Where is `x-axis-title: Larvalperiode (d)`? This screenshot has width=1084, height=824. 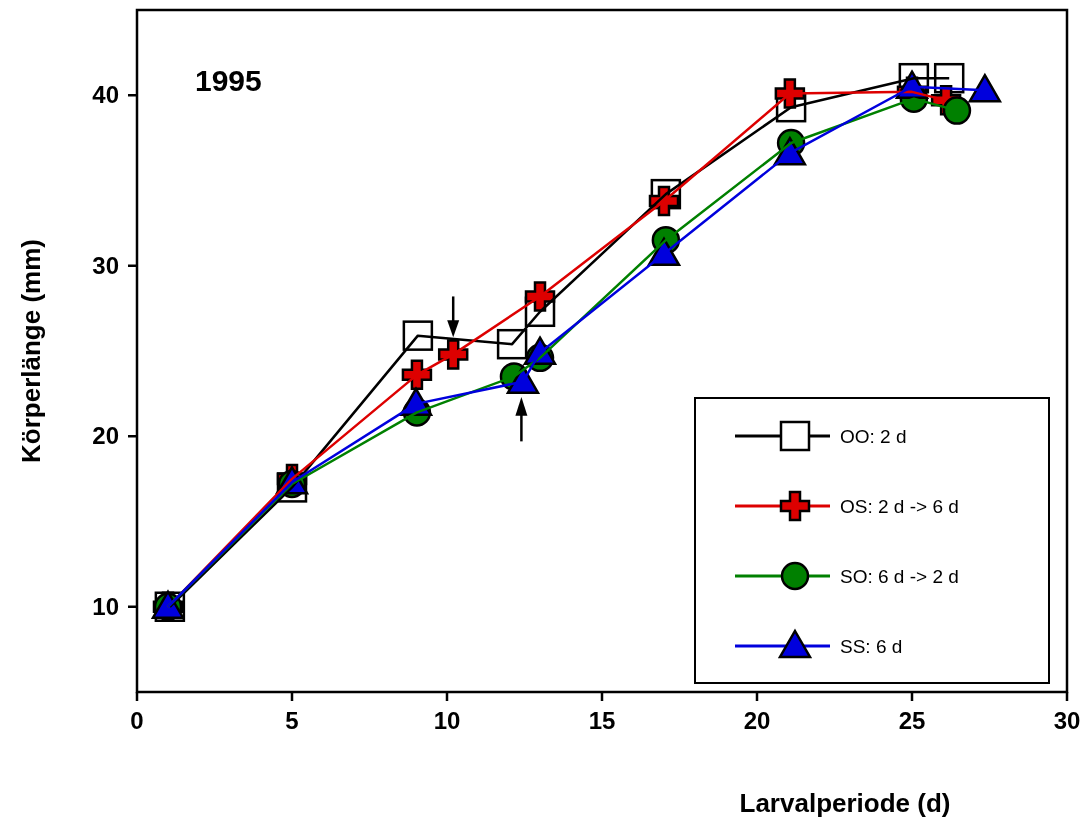
x-axis-title: Larvalperiode (d) is located at coordinates (845, 803).